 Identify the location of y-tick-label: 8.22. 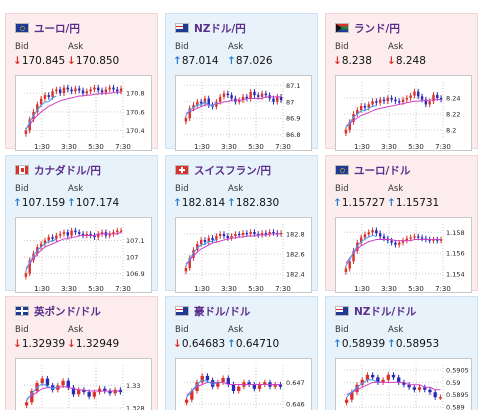
(453, 115).